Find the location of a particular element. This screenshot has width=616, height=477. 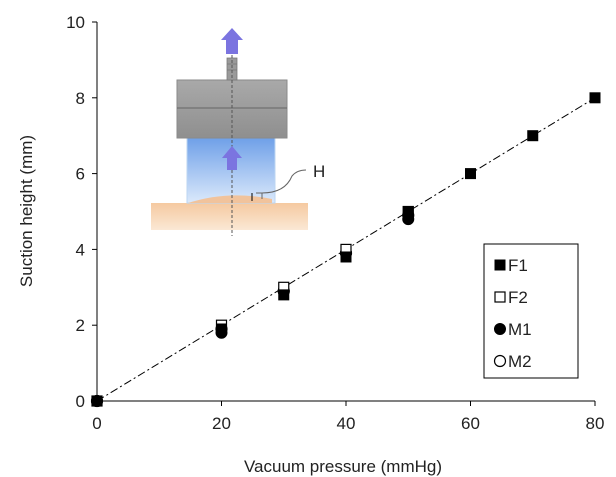

legend-label-f1: F1 is located at coordinates (518, 265).